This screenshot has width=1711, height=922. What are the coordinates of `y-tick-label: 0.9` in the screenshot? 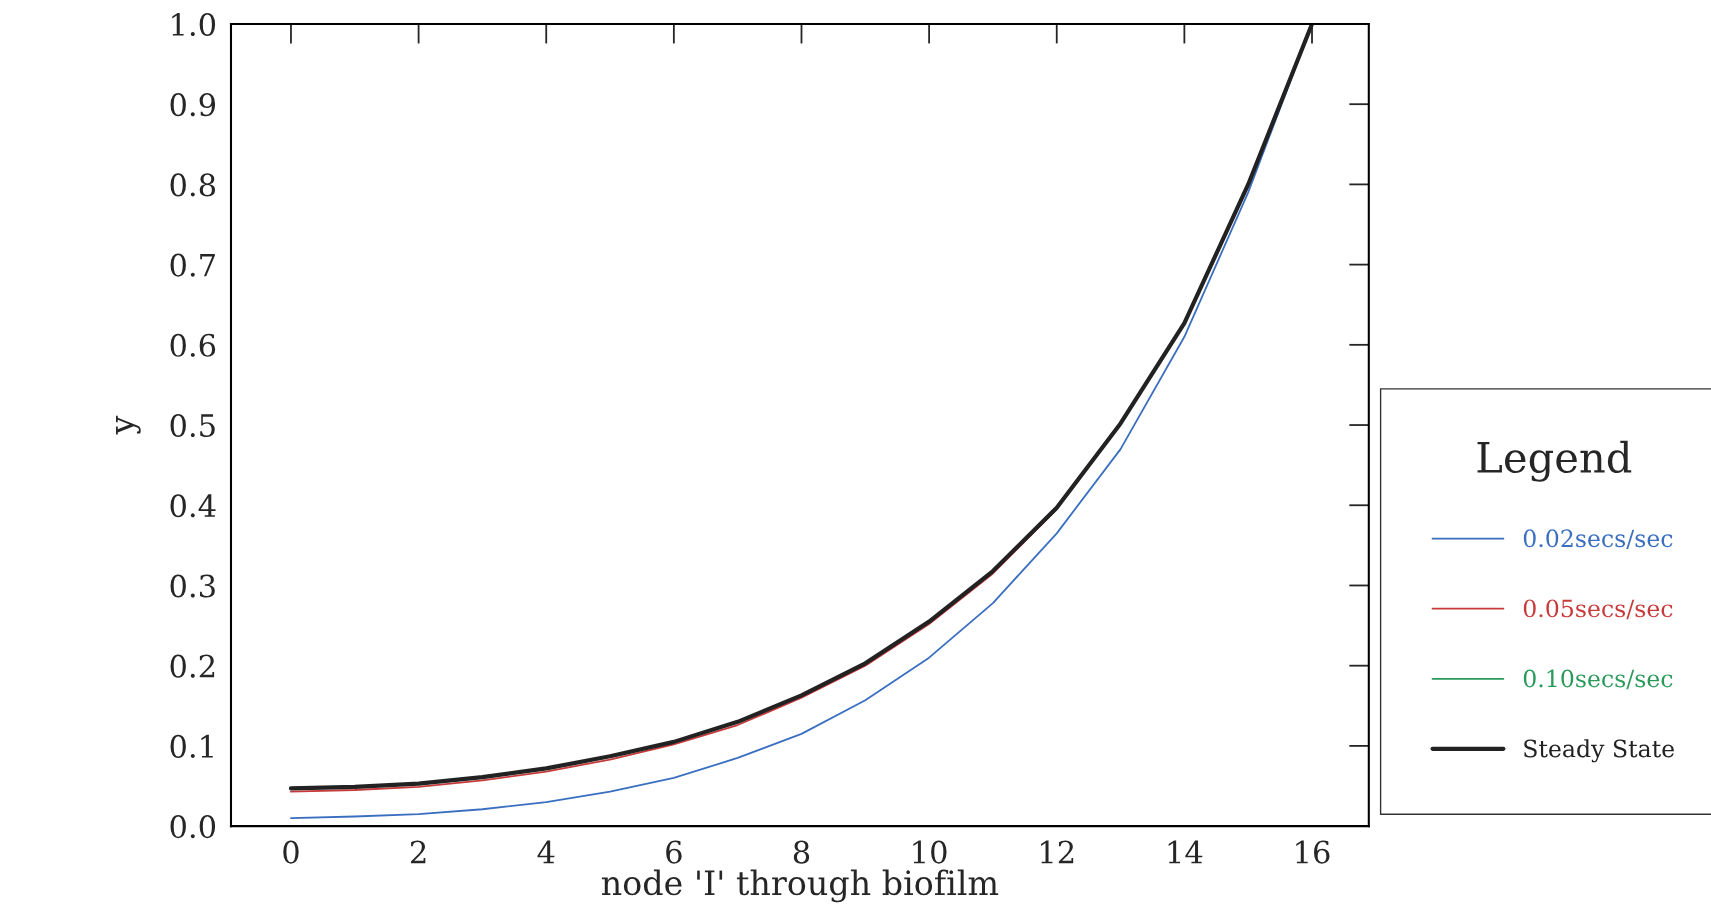 It's located at (193, 105).